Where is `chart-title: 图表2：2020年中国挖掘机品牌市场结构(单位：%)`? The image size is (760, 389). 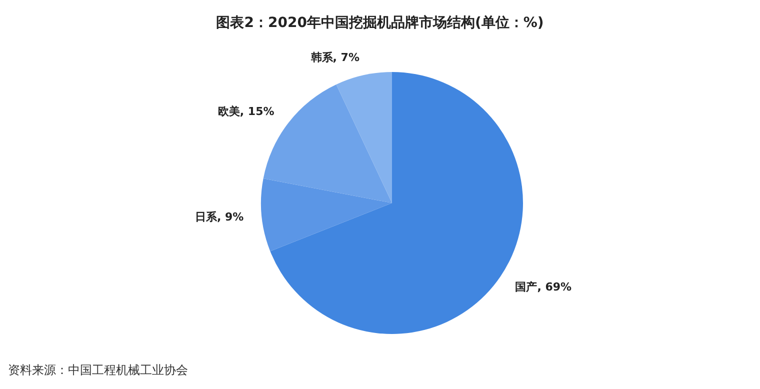
chart-title: 图表2：2020年中国挖掘机品牌市场结构(单位：%) is located at coordinates (380, 23).